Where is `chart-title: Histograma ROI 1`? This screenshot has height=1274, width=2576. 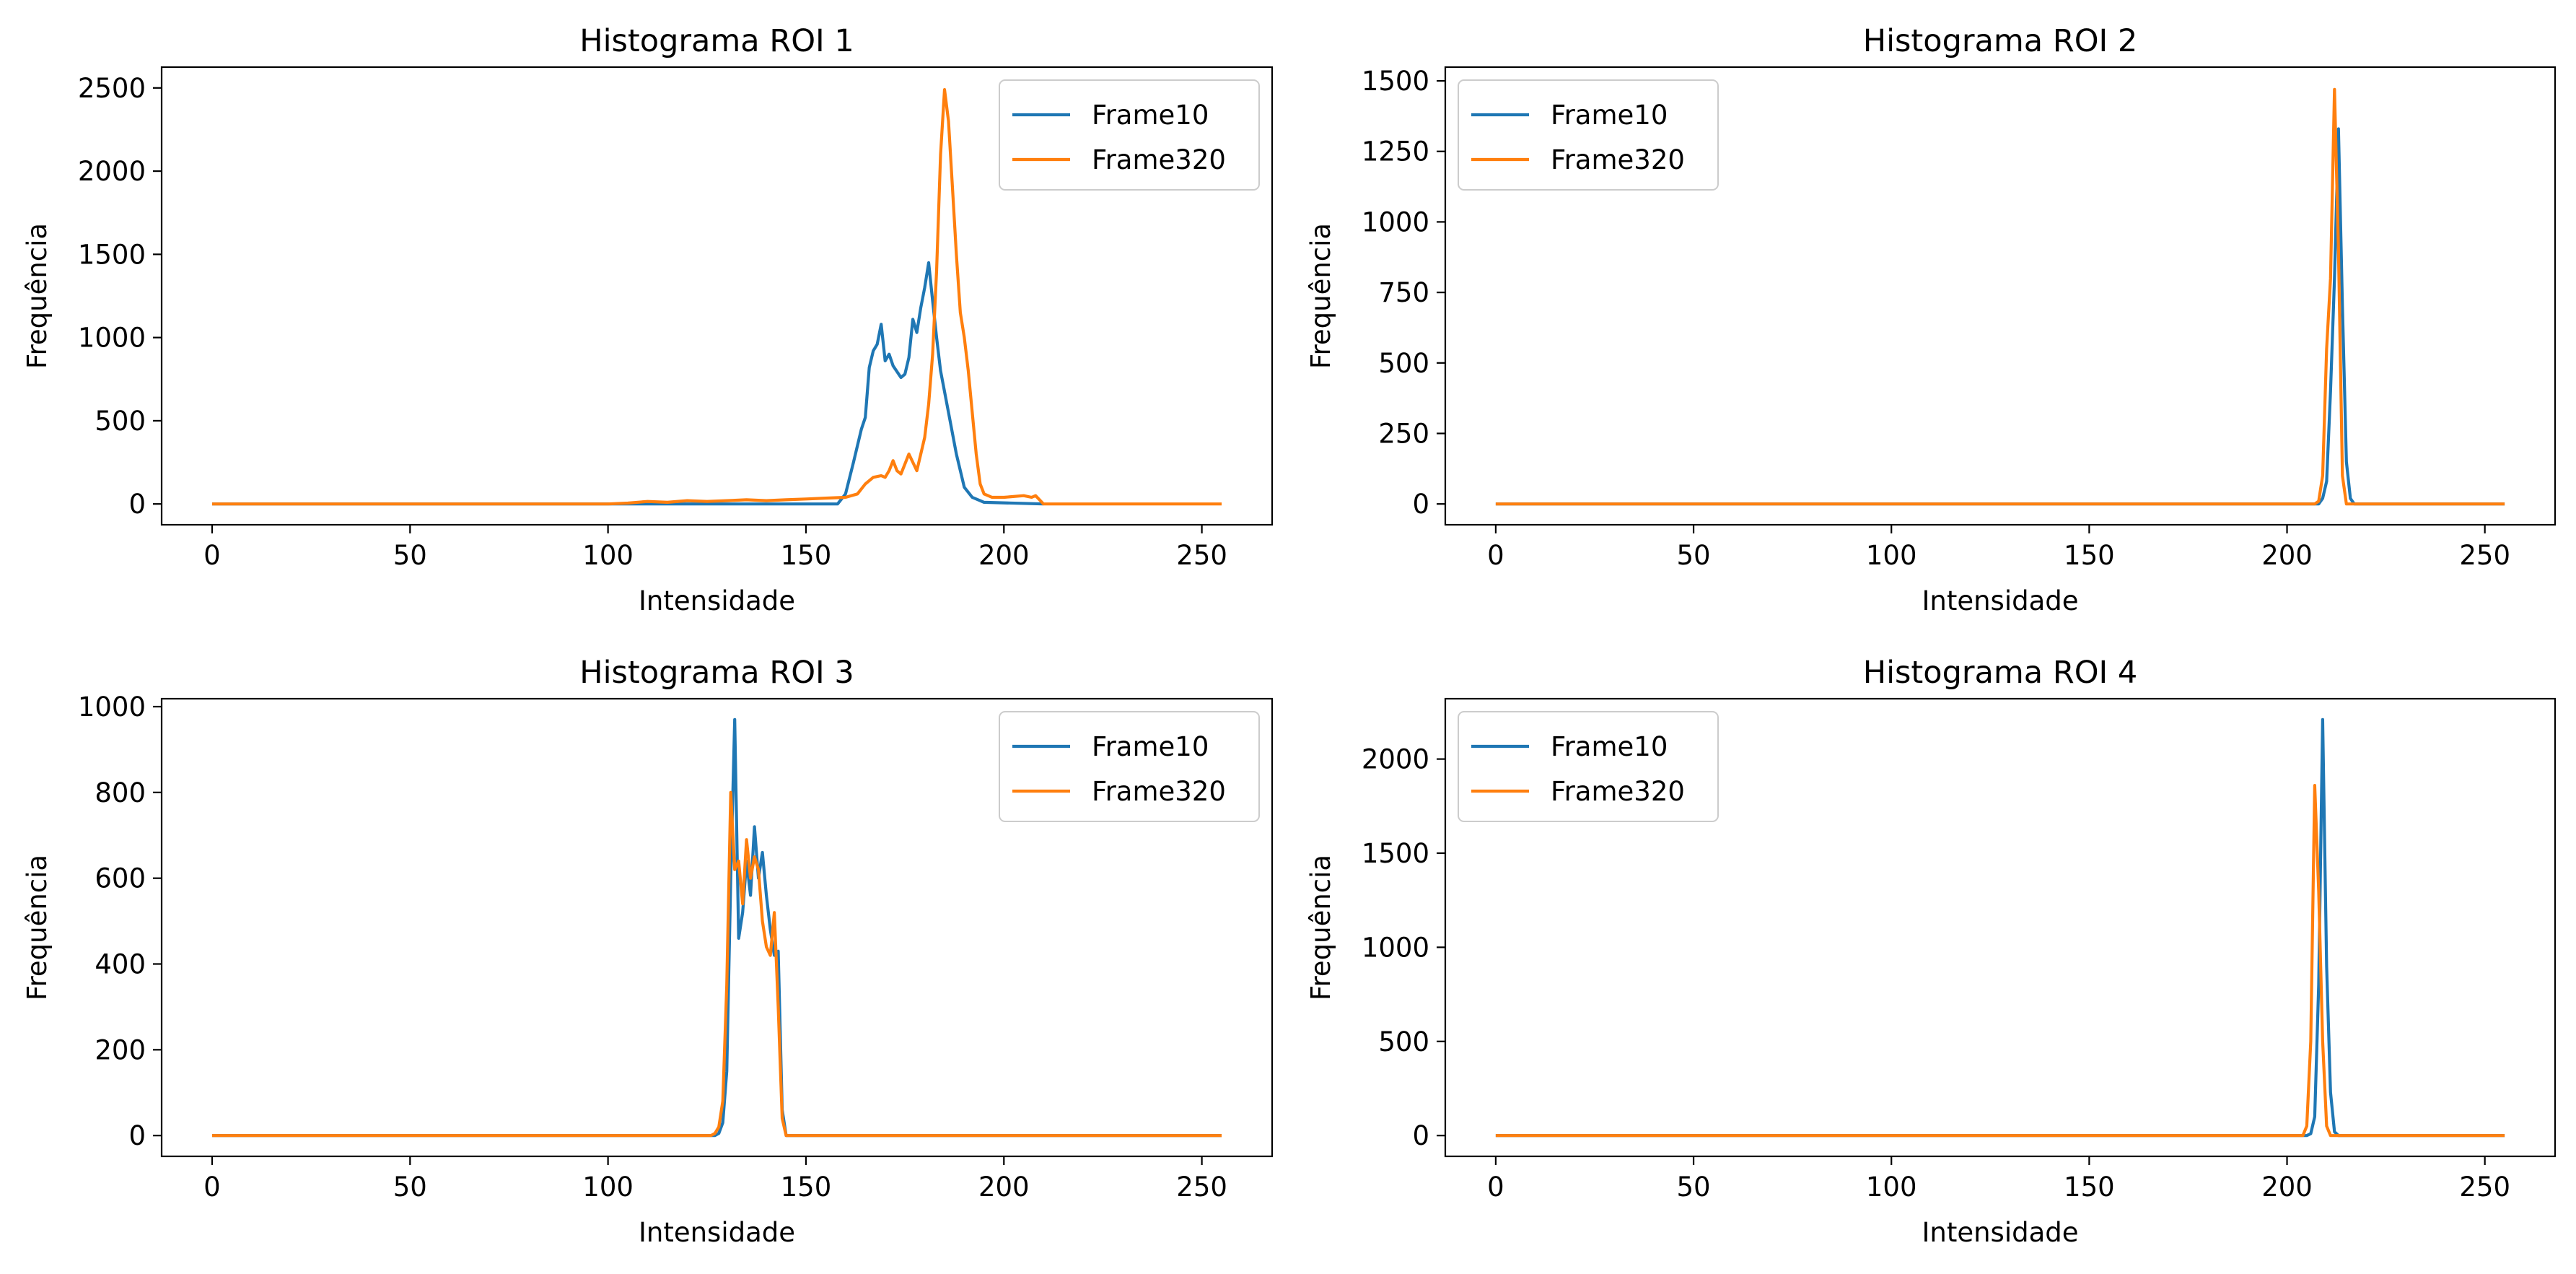 chart-title: Histograma ROI 1 is located at coordinates (716, 41).